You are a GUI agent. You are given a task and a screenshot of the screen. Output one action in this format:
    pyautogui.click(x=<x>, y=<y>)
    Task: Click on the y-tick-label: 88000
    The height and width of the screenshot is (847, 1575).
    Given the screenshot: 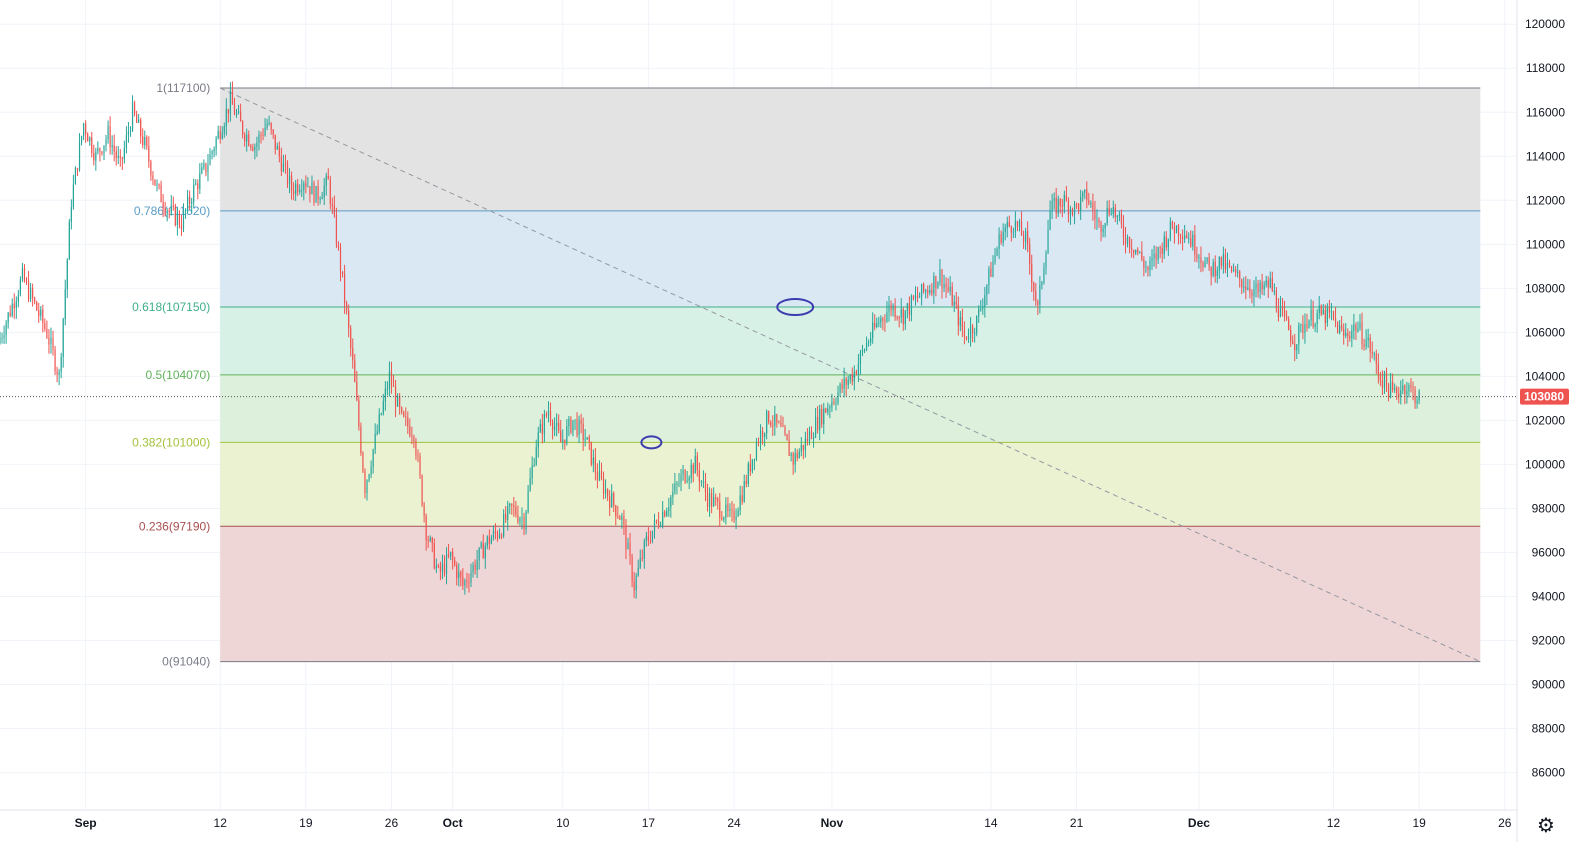 What is the action you would take?
    pyautogui.click(x=1549, y=729)
    